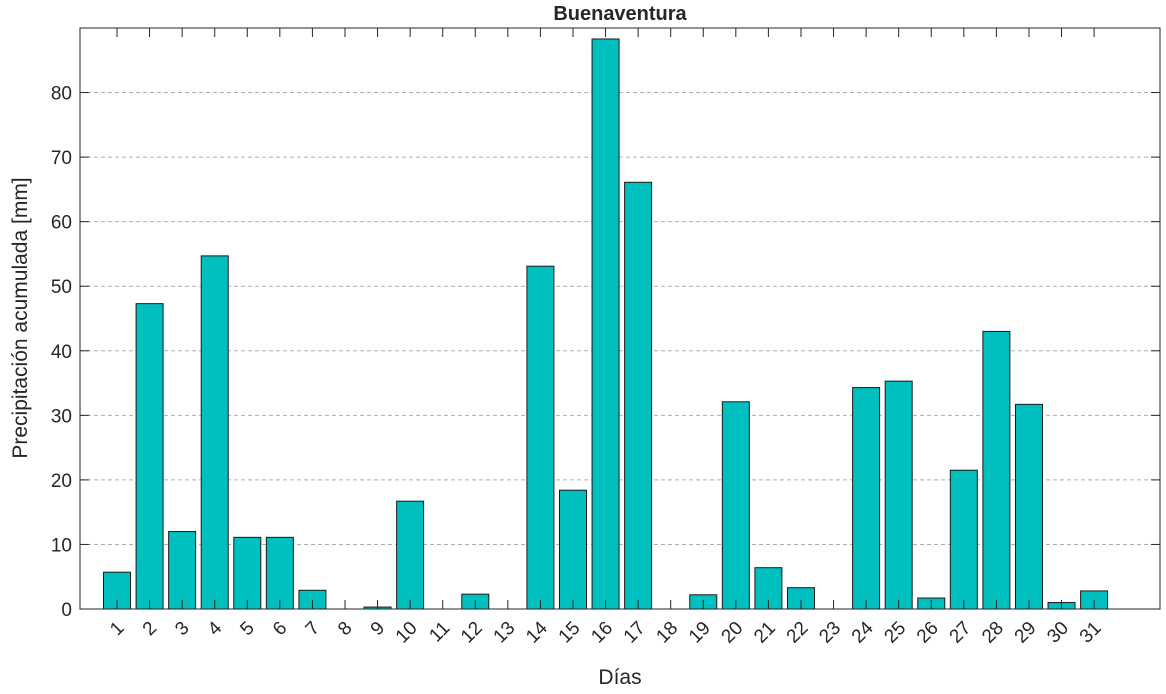  What do you see at coordinates (61, 545) in the screenshot?
I see `y-tick-label: 10` at bounding box center [61, 545].